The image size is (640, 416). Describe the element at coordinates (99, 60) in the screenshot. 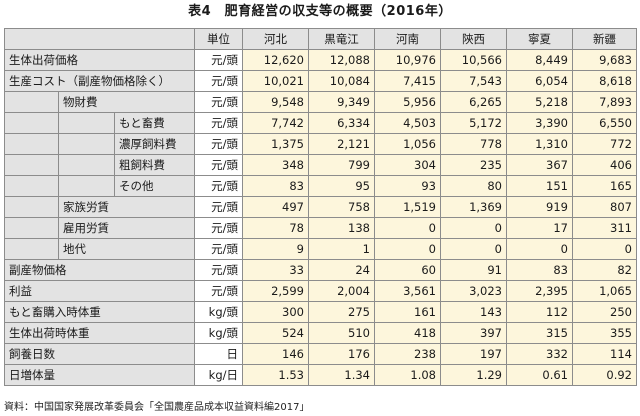

I see `row-label: 生体出荷価格` at that location.